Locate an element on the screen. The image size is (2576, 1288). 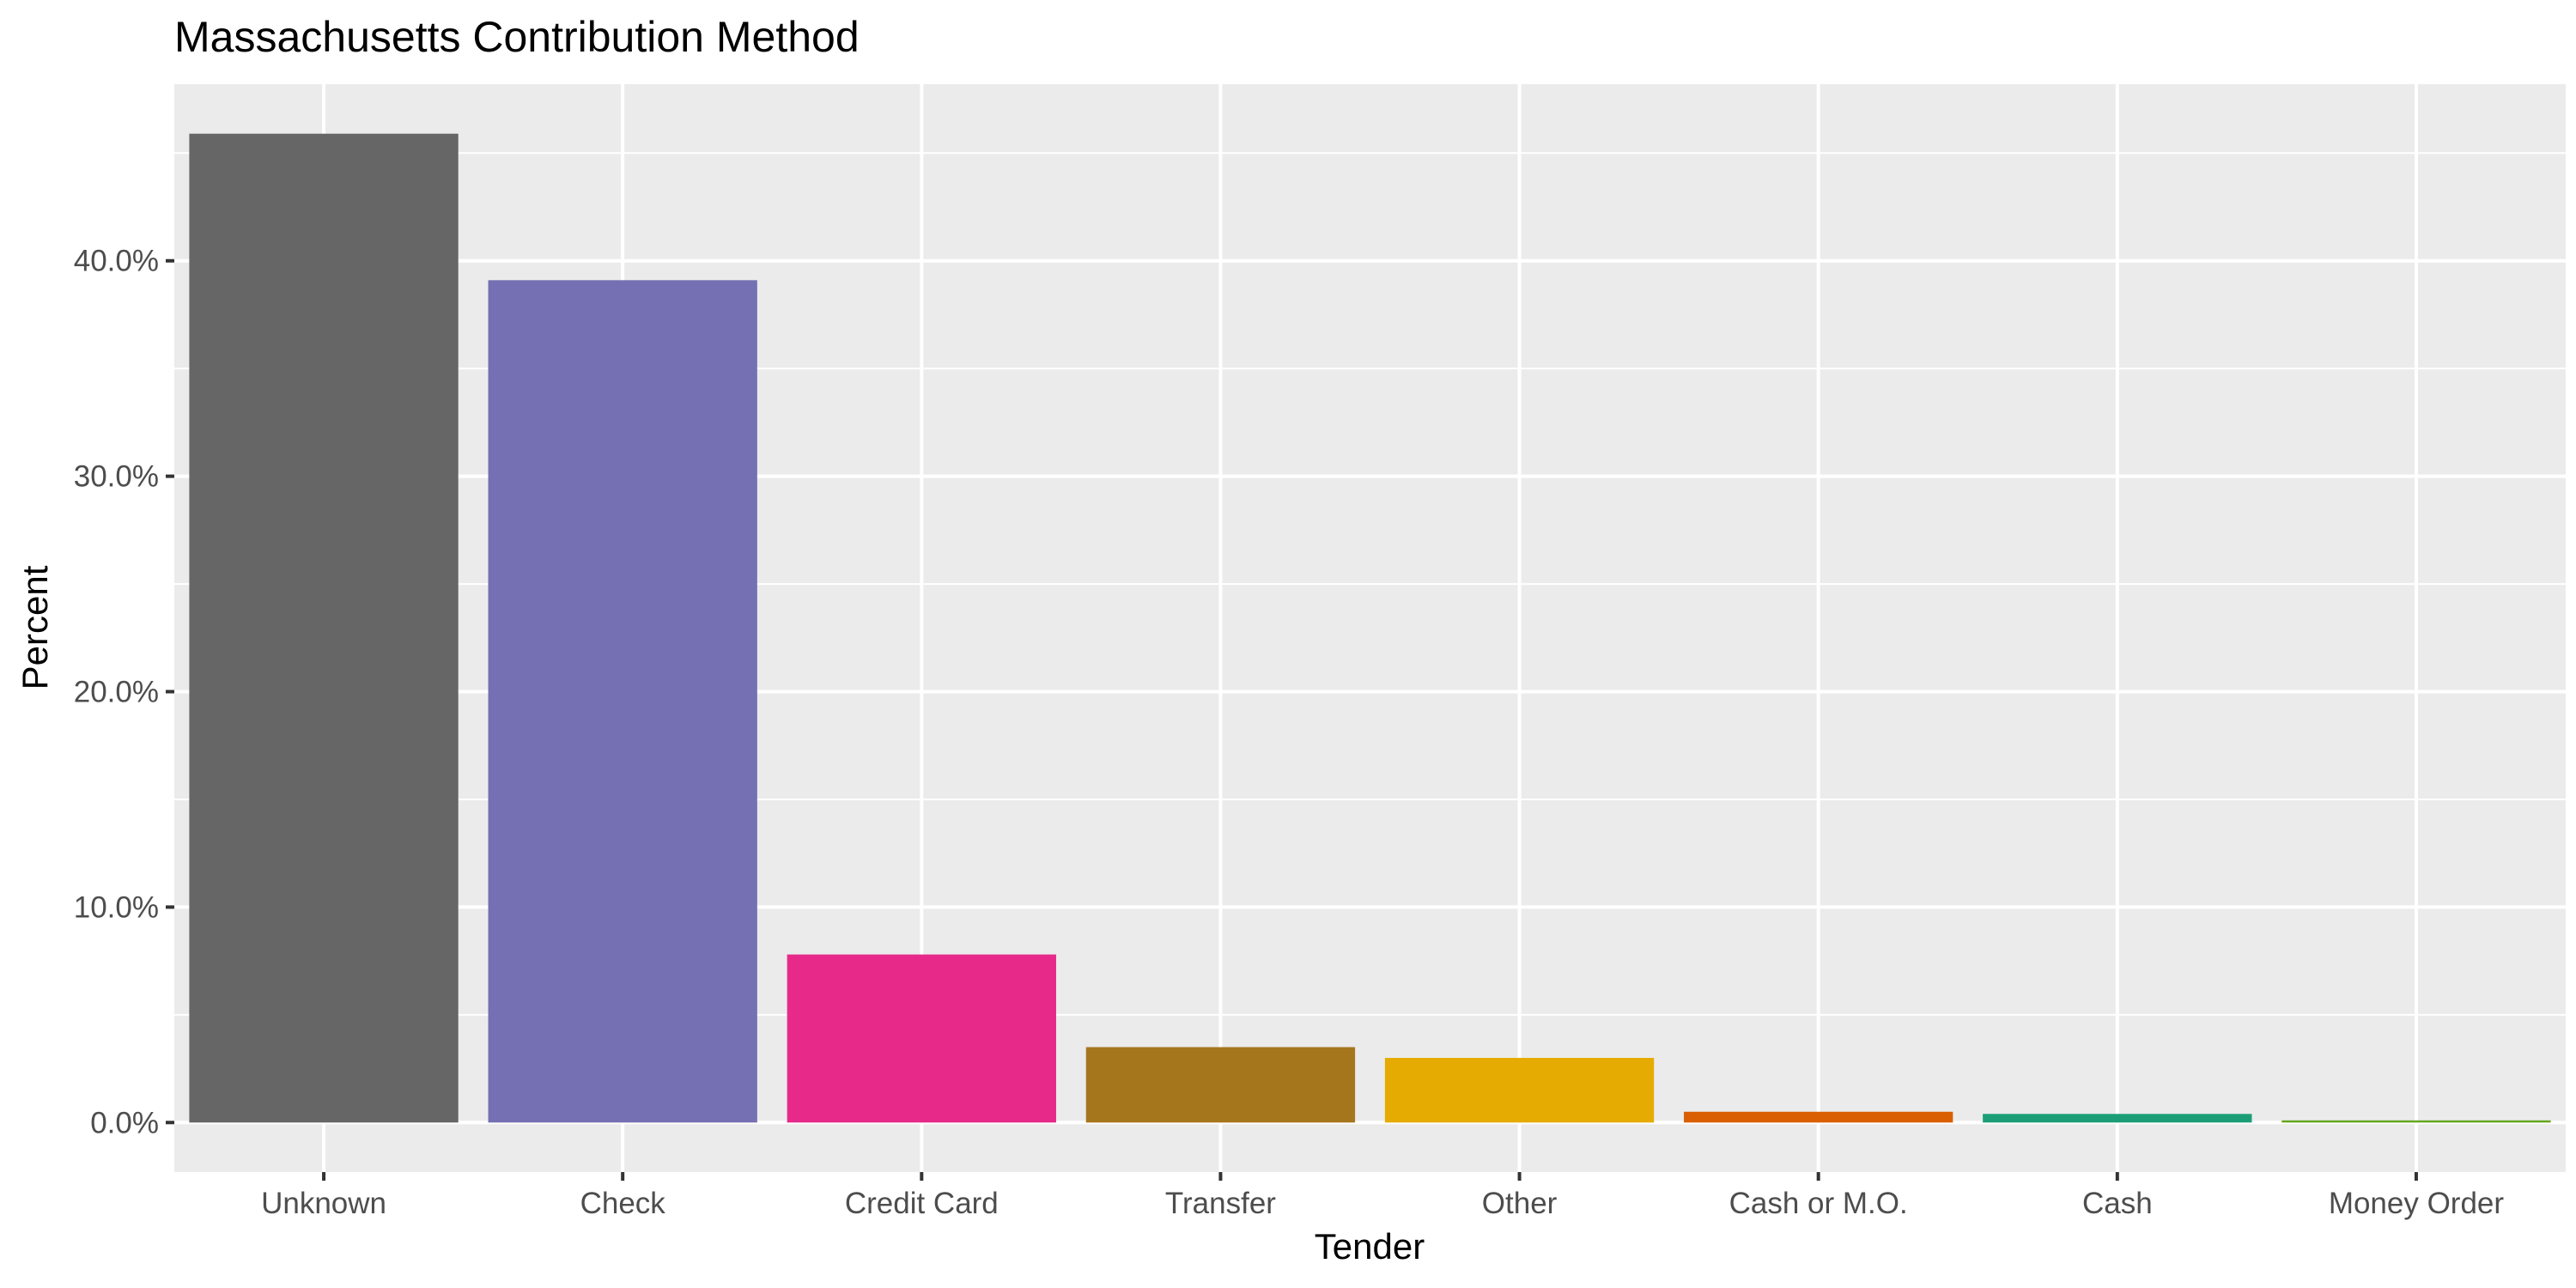
bar-transfer is located at coordinates (1221, 1085).